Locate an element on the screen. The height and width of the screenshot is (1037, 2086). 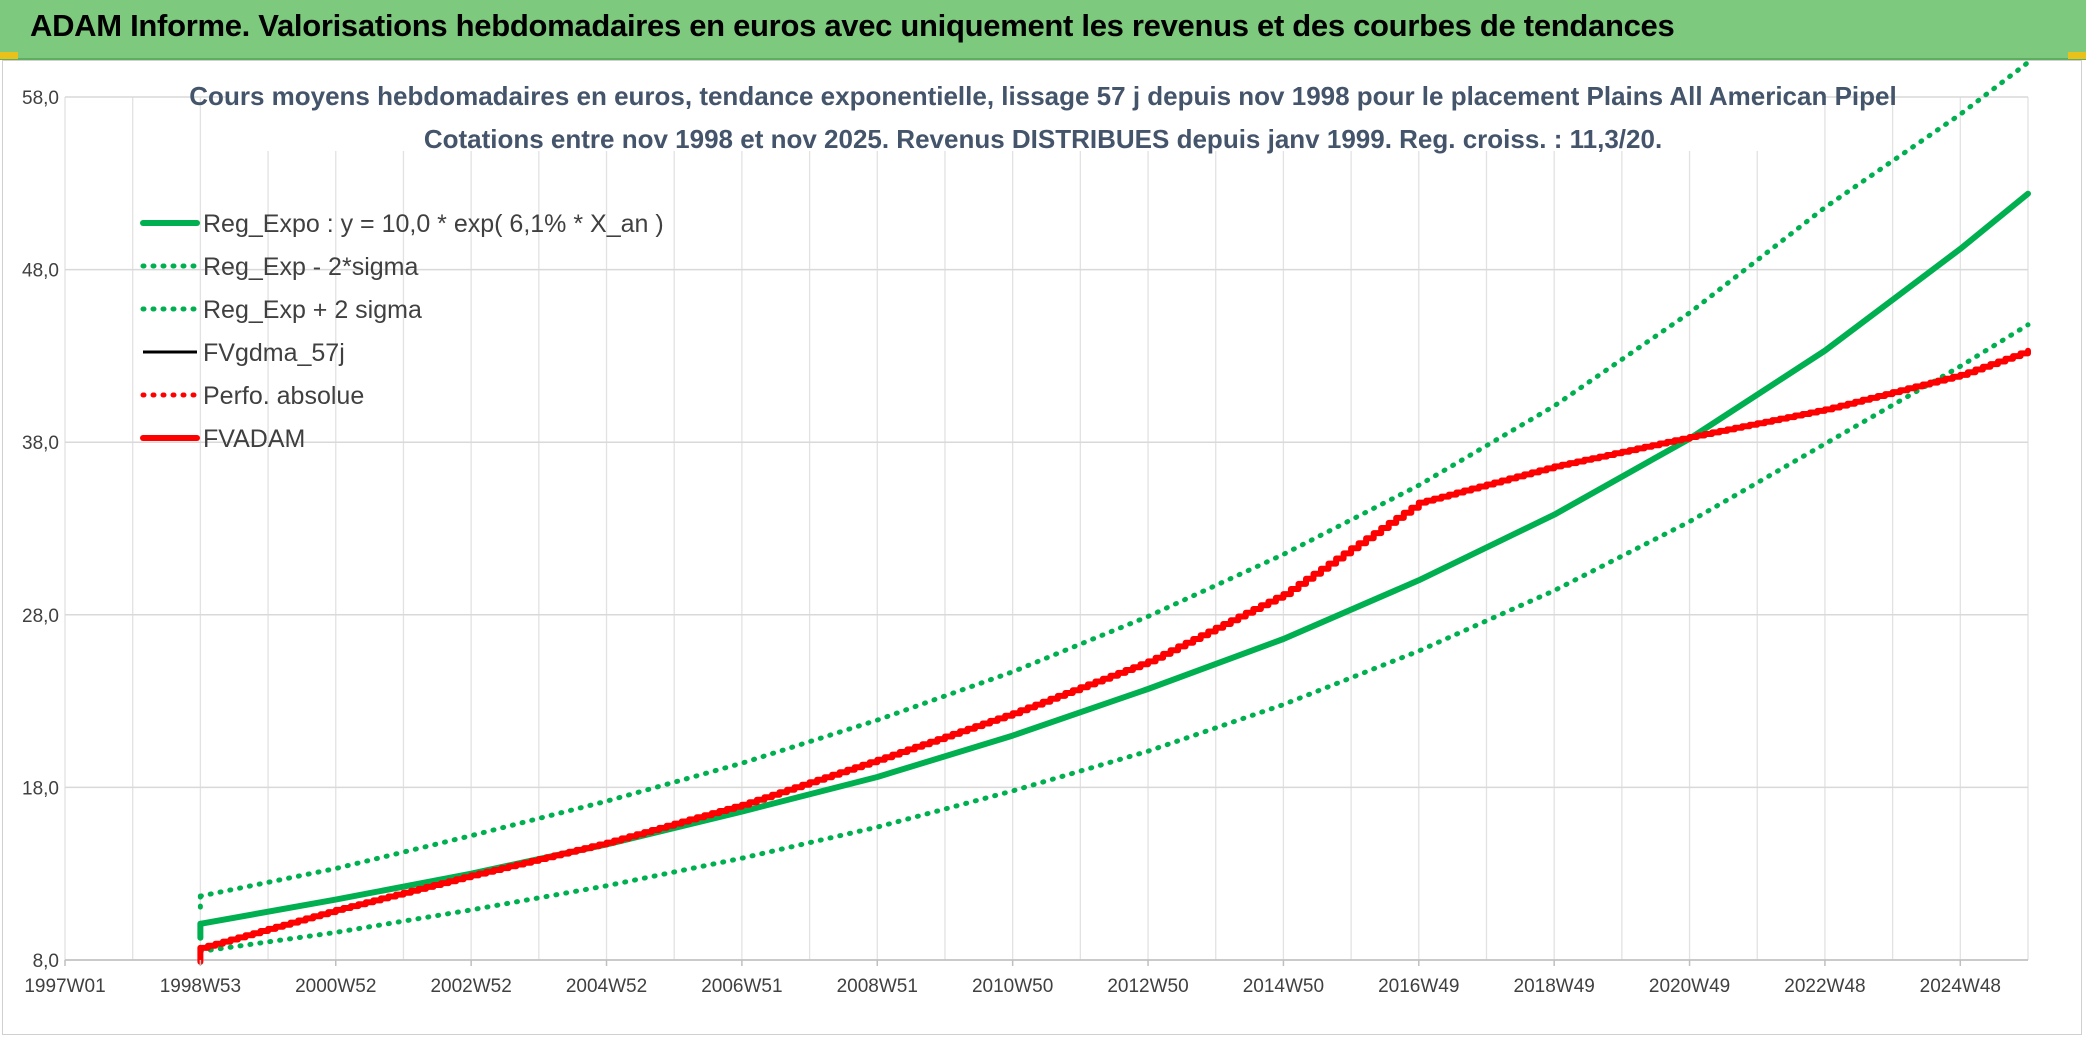
legend-label: Reg_Exp - 2*sigma is located at coordinates (310, 267).